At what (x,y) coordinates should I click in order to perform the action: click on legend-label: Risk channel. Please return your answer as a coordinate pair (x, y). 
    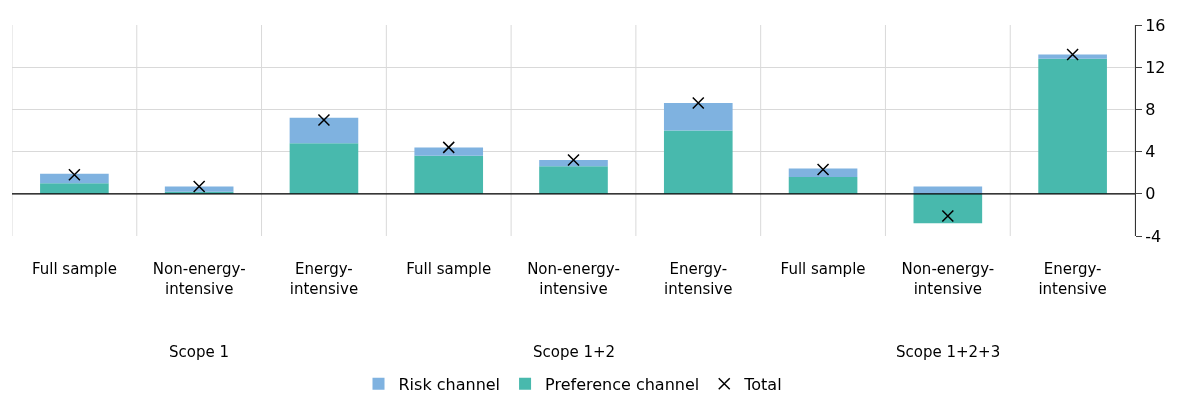
    Looking at the image, I should click on (449, 384).